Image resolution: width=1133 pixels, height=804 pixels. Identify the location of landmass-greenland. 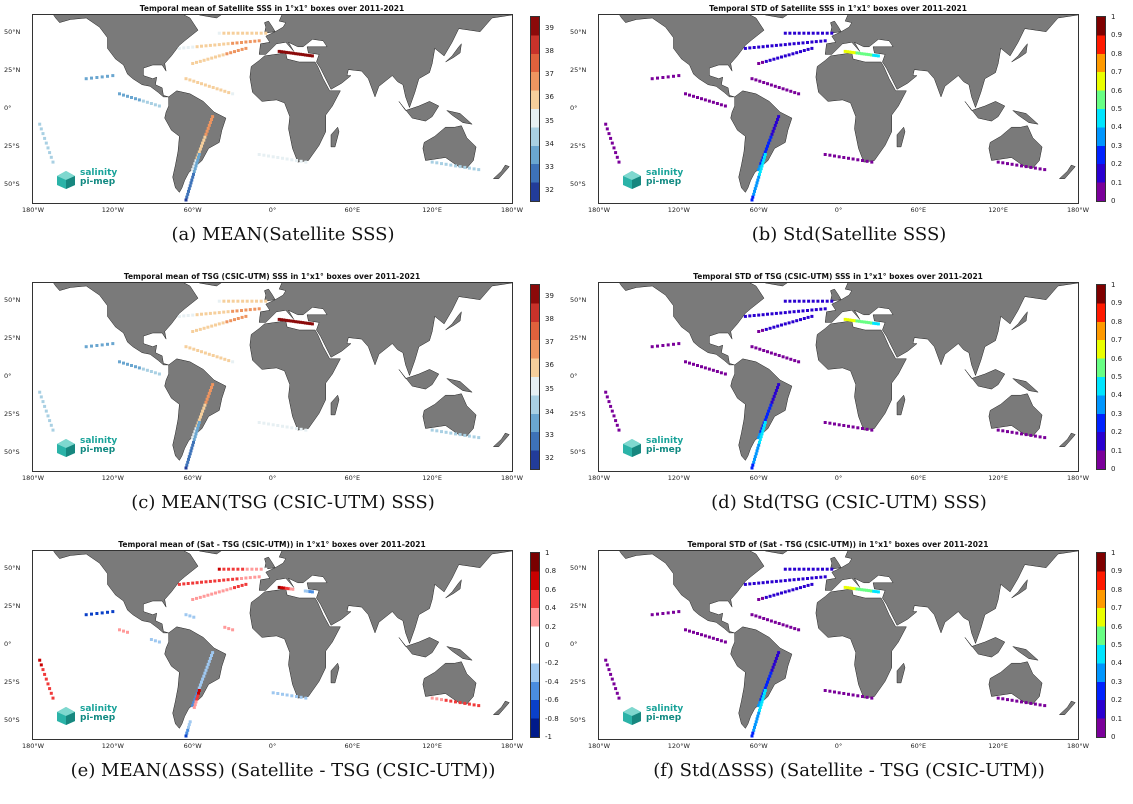
(210, 553).